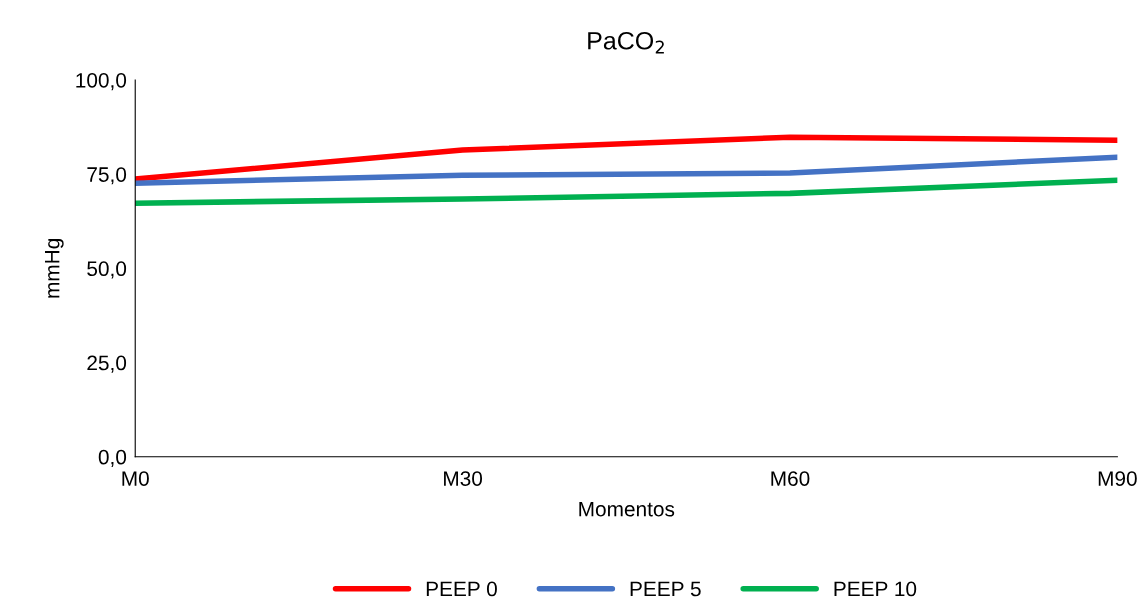  Describe the element at coordinates (463, 478) in the screenshot. I see `x-tick-label: M30` at that location.